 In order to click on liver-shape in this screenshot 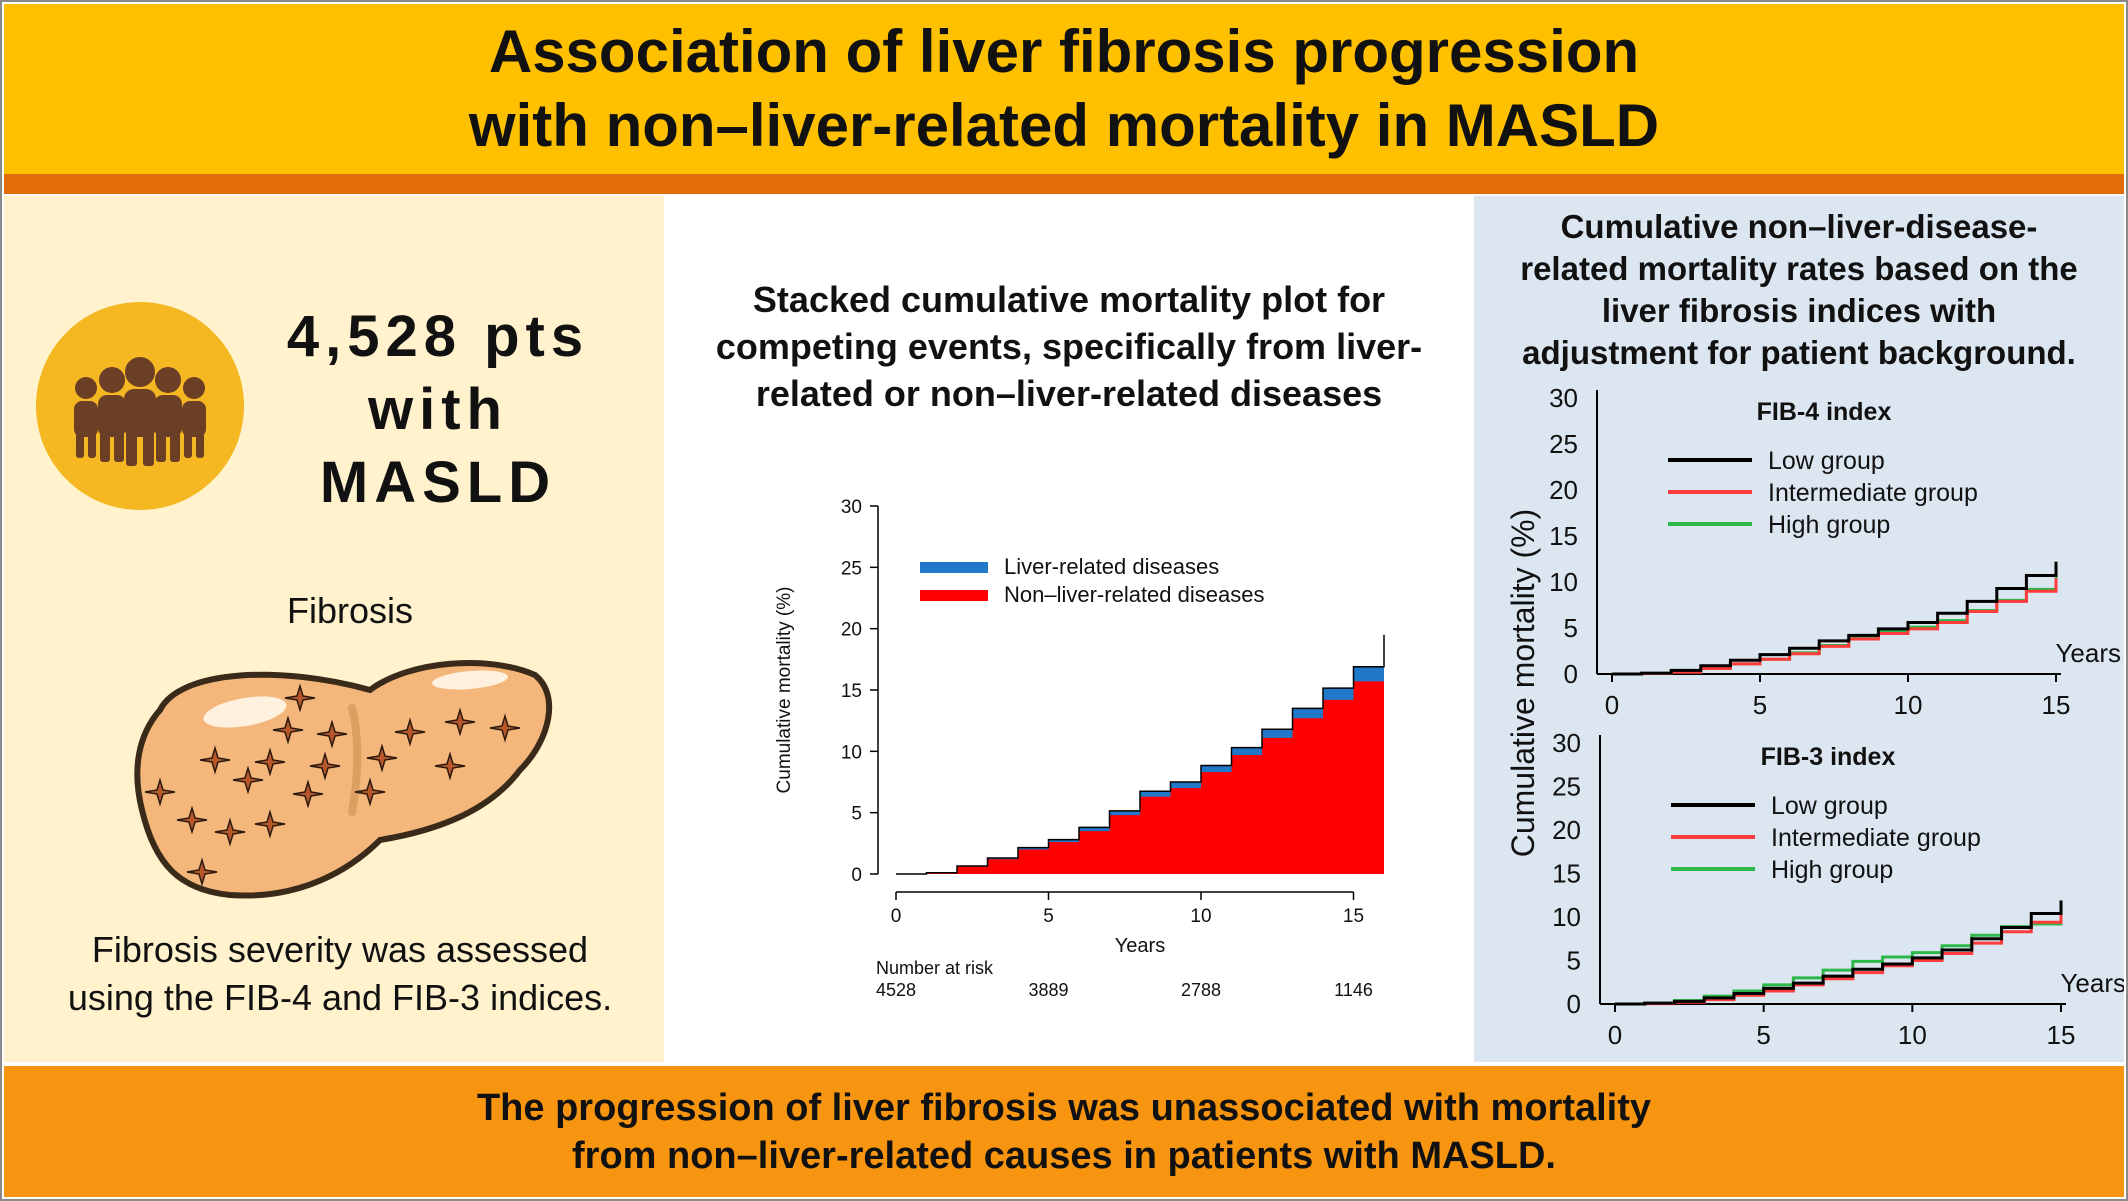, I will do `click(343, 779)`.